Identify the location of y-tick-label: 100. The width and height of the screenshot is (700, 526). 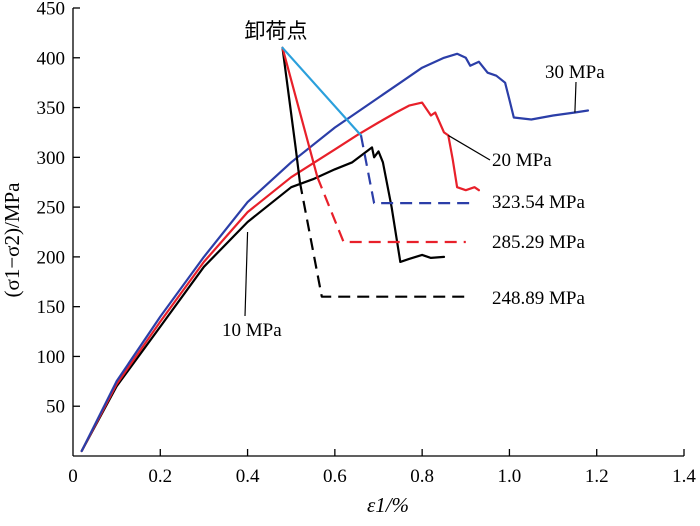
(51, 357).